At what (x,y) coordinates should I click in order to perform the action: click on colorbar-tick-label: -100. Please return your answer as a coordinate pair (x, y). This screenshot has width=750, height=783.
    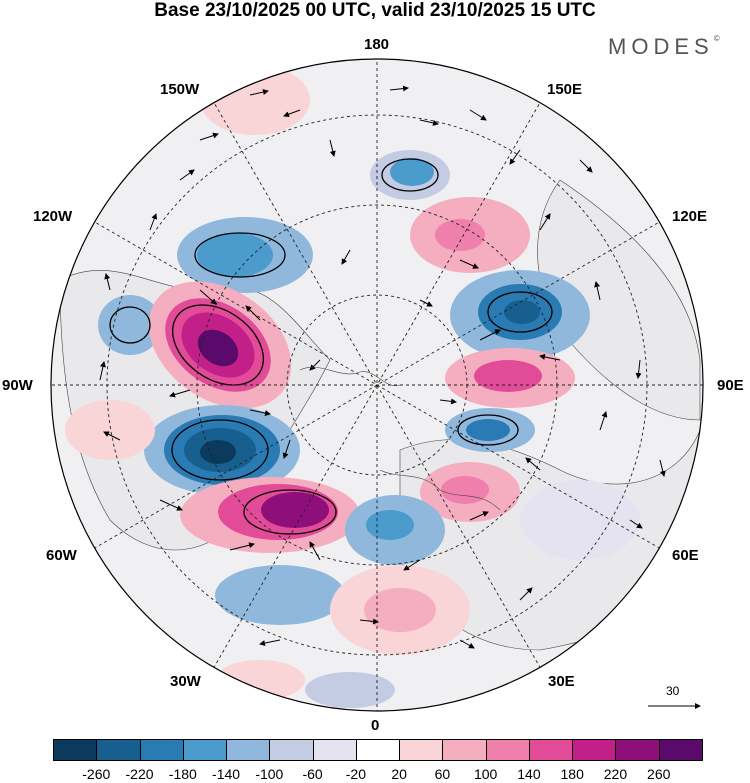
    Looking at the image, I should click on (269, 774).